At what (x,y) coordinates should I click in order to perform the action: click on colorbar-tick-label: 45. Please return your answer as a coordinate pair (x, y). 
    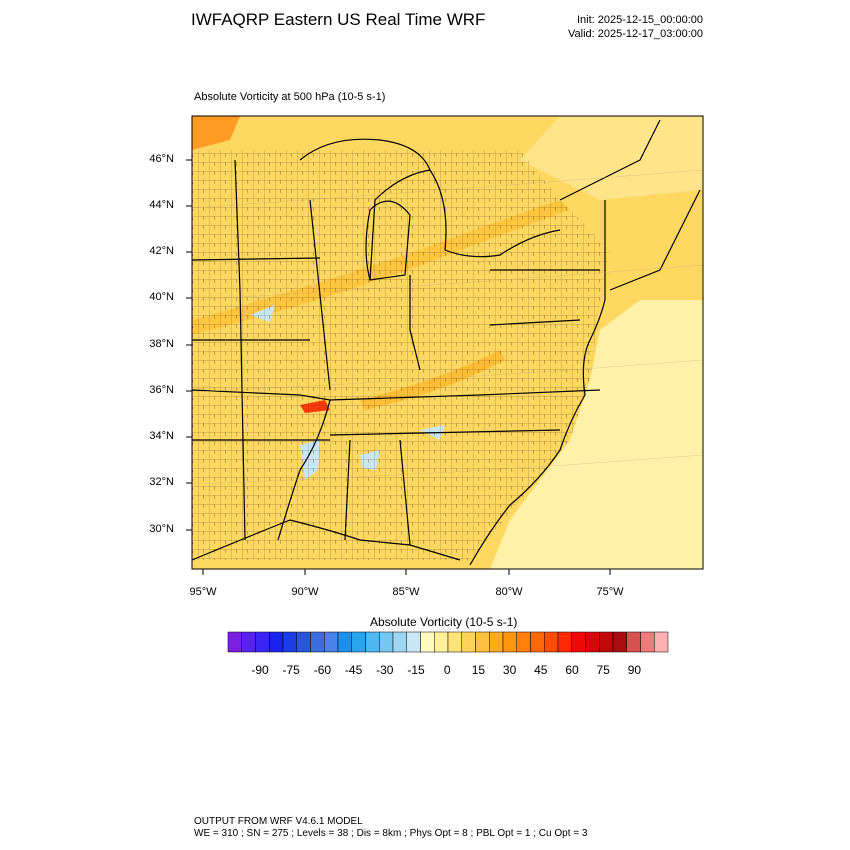
    Looking at the image, I should click on (541, 670).